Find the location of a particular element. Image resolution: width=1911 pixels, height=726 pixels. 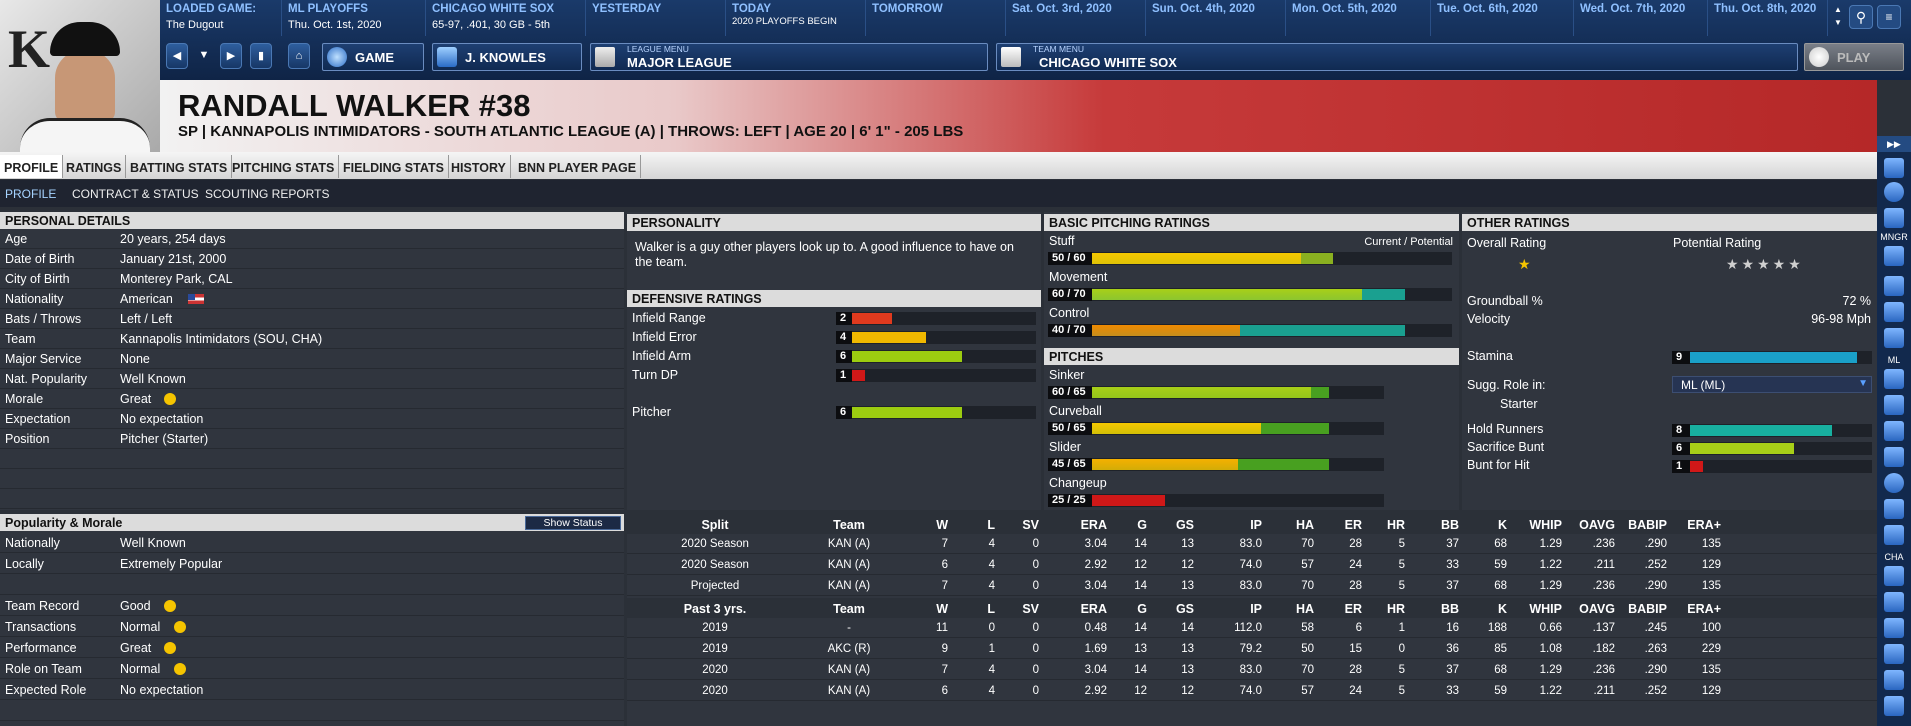

notebook-icon is located at coordinates (1894, 218).